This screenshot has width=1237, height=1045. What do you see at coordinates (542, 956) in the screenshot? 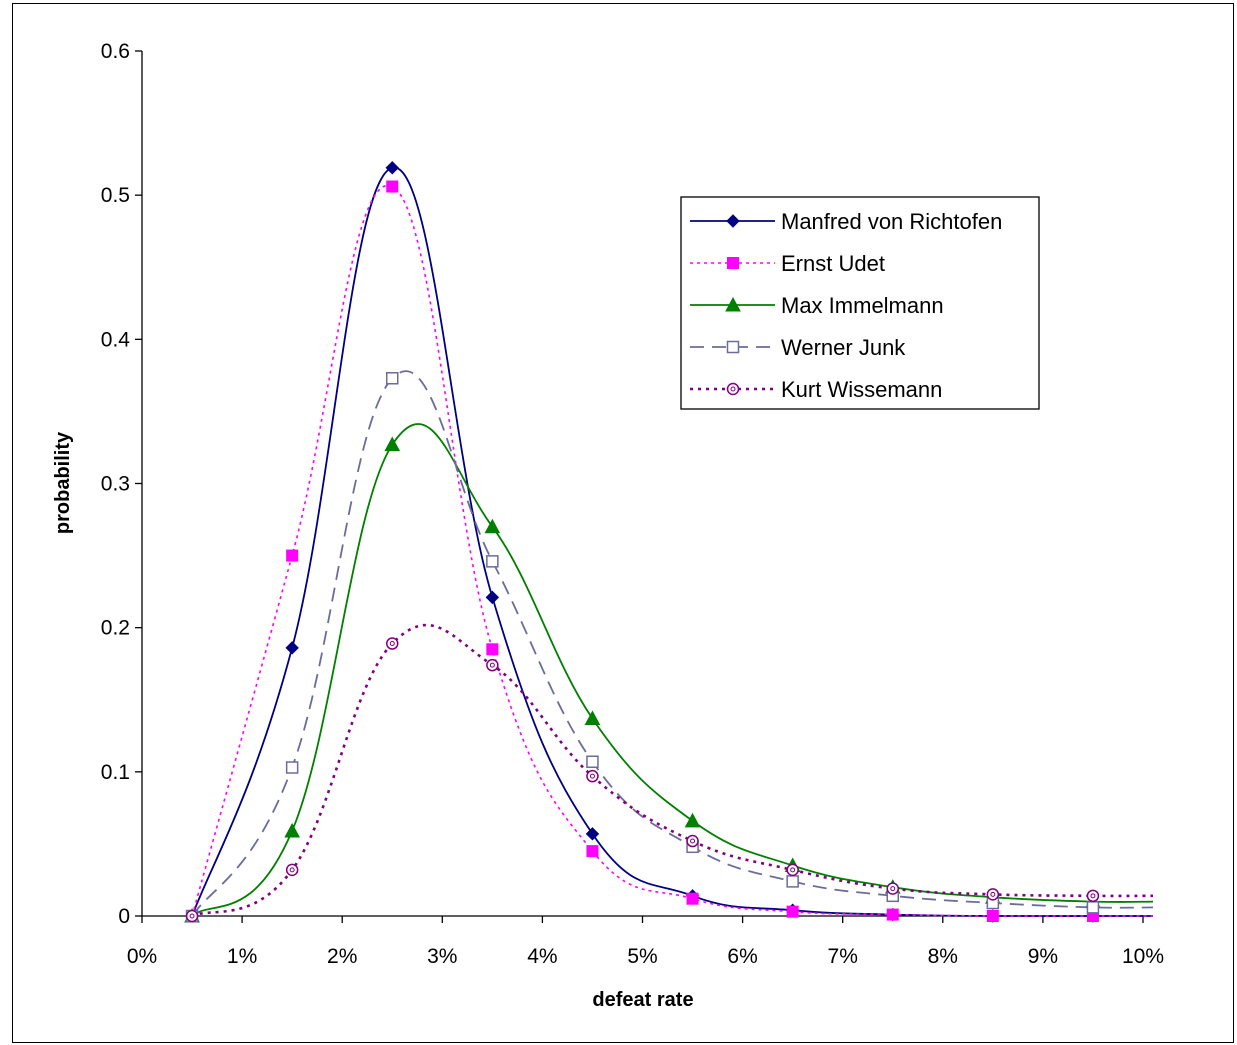
I see `x-tick-label: 4%` at bounding box center [542, 956].